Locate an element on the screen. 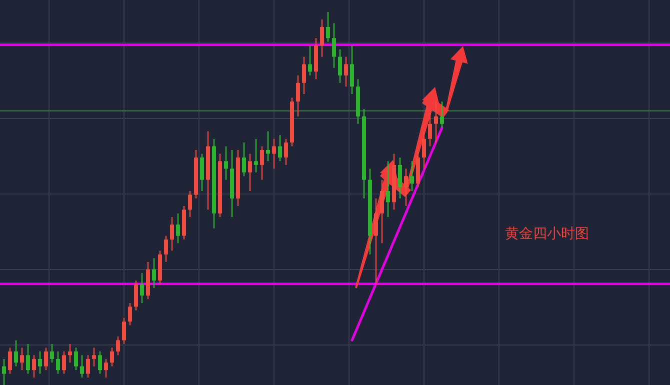 This screenshot has height=385, width=670. annotation: 黄金四小时图 is located at coordinates (547, 234).